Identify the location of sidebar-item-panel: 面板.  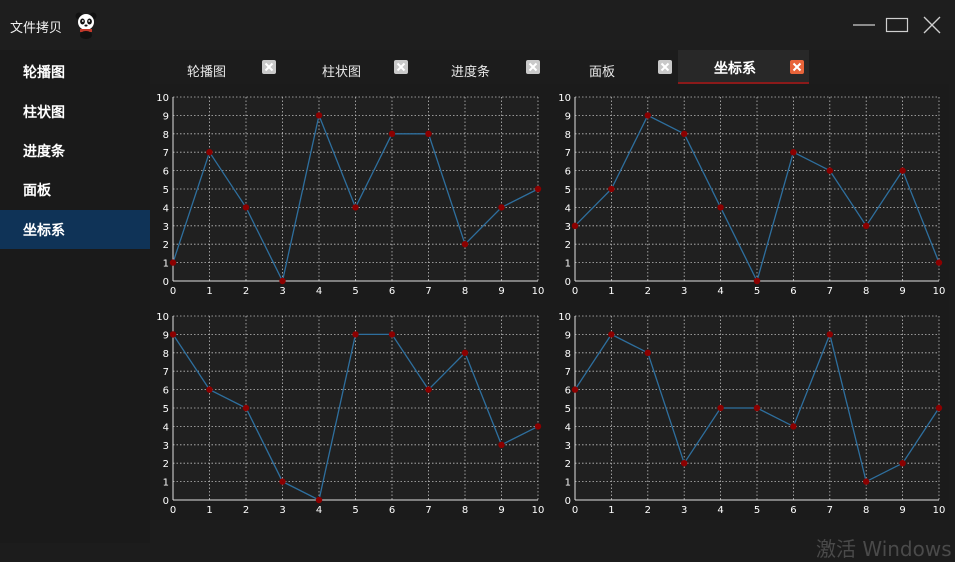
(75, 189).